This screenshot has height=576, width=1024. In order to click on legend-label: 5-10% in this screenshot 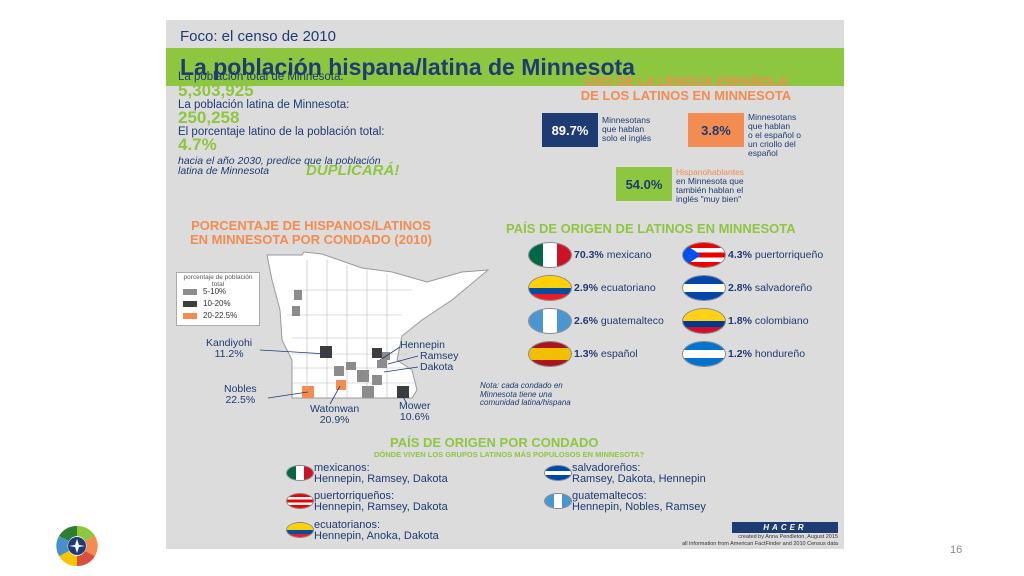, I will do `click(215, 291)`.